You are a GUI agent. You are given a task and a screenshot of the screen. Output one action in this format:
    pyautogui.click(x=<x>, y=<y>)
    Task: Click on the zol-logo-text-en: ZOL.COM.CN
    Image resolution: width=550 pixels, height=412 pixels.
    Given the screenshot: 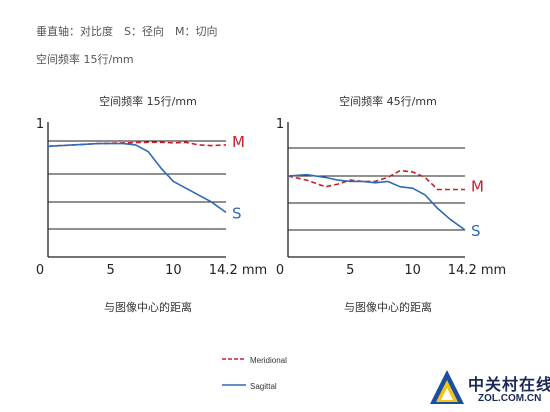 What is the action you would take?
    pyautogui.click(x=510, y=398)
    